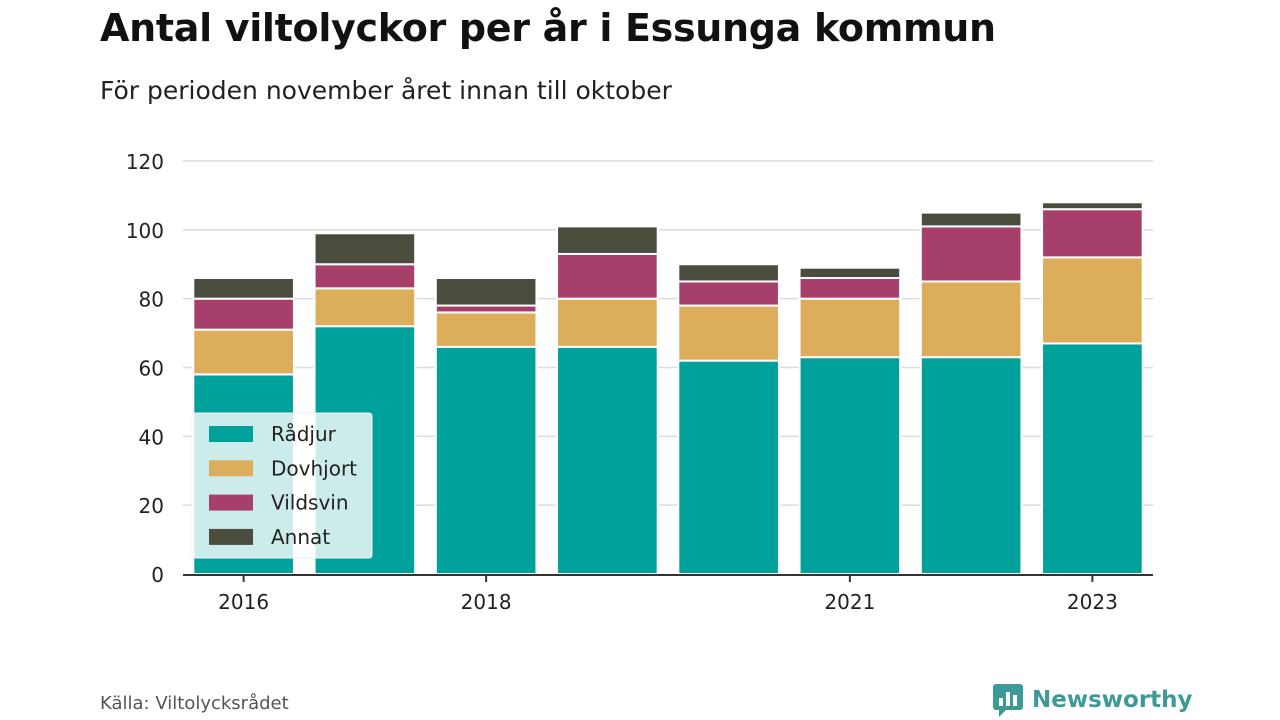  I want to click on legend-label-rådjur: Rådjur, so click(304, 434).